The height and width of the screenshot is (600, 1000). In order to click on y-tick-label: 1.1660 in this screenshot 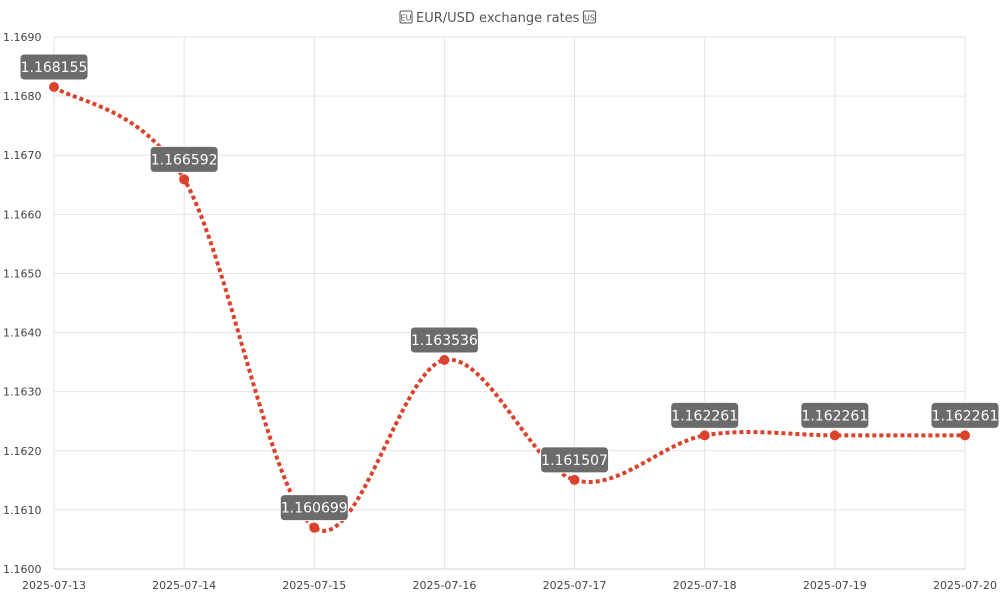, I will do `click(22, 214)`.